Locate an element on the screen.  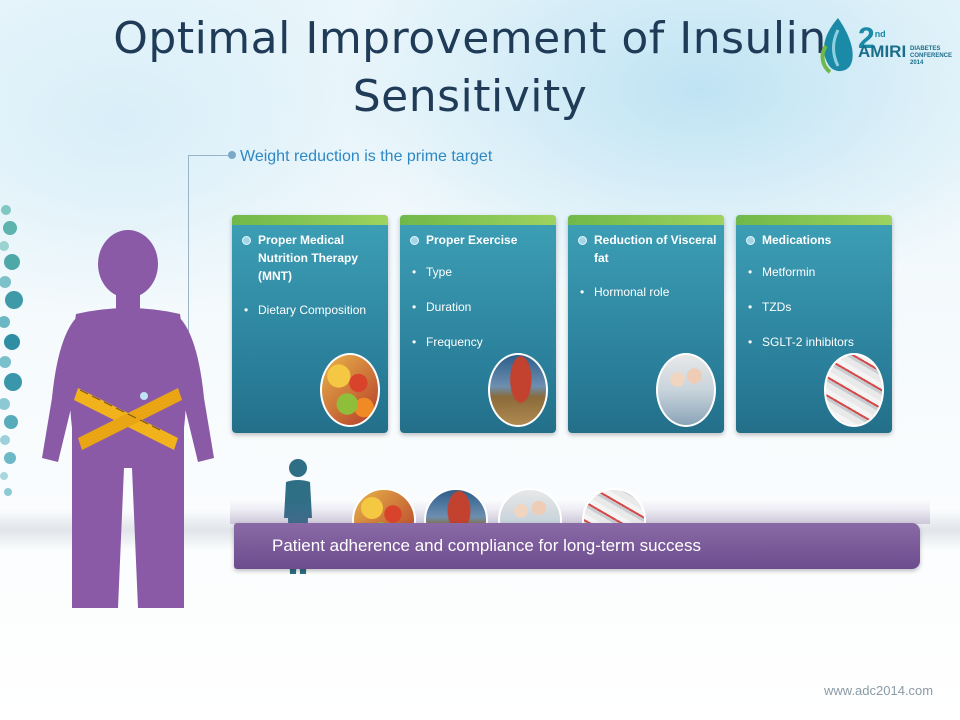
subheading: Weight reduction is the prime target is located at coordinates (366, 156).